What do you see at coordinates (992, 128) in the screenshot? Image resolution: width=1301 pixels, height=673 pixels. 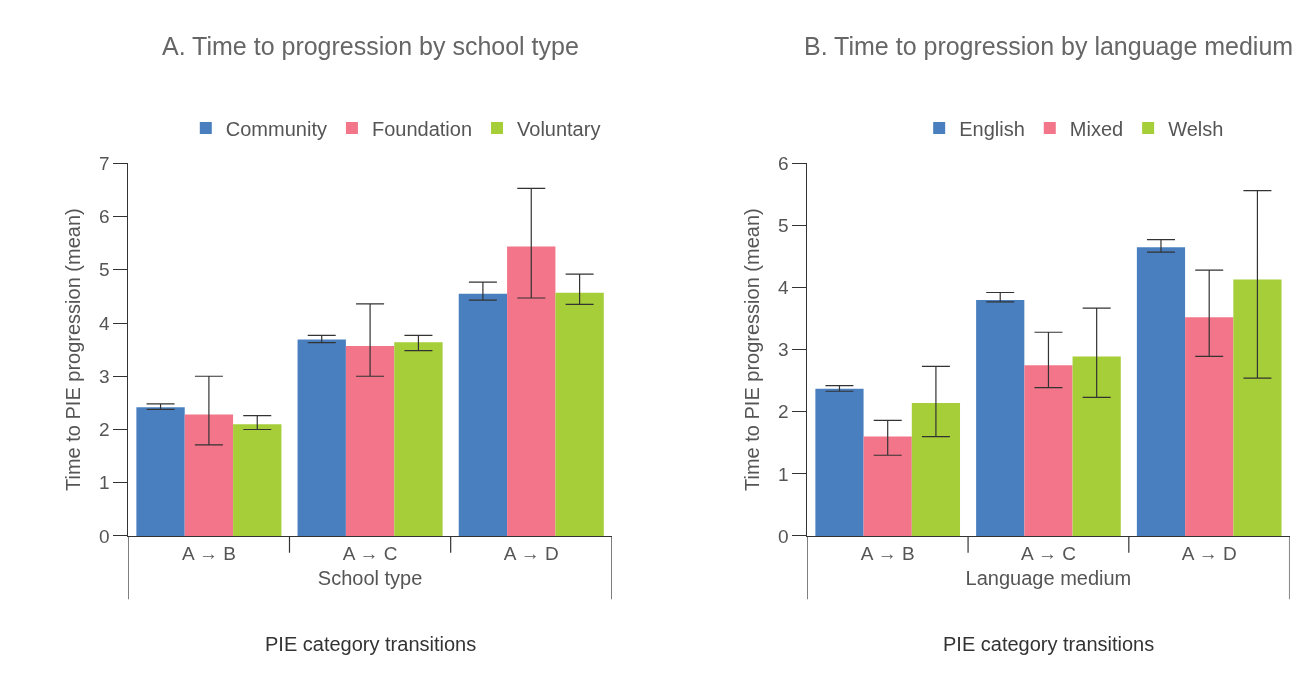 I see `legend-label: English` at bounding box center [992, 128].